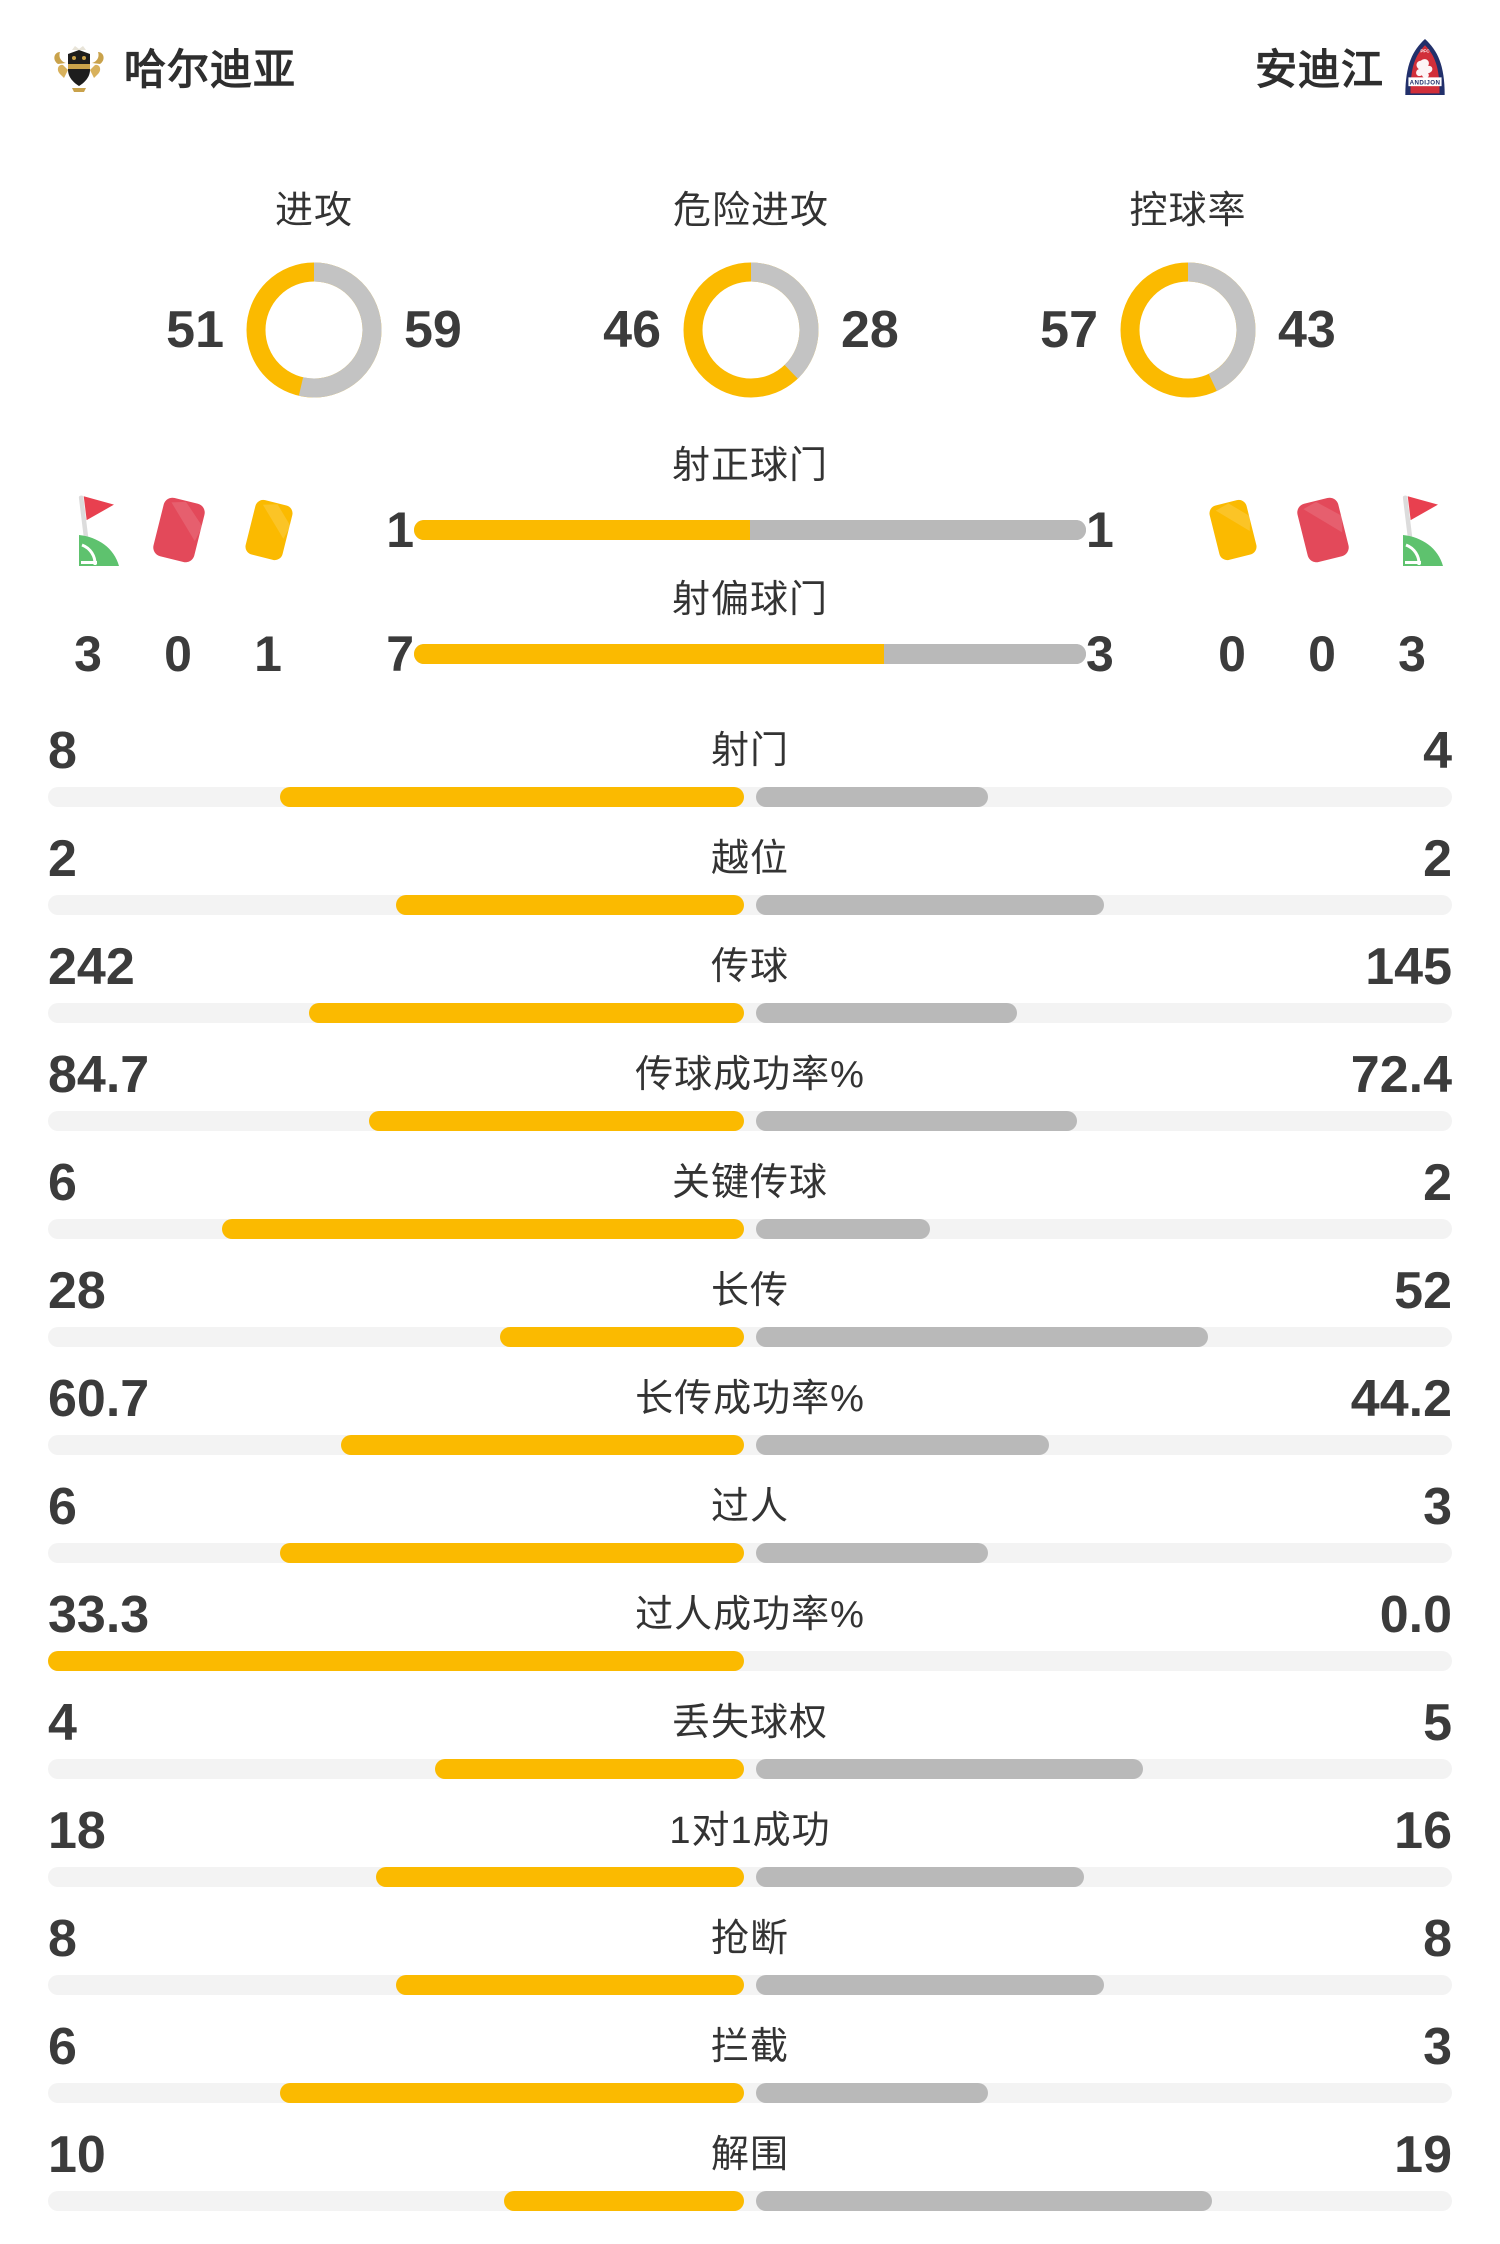 This screenshot has height=2244, width=1500. I want to click on stat-away-value: 2, so click(1437, 1183).